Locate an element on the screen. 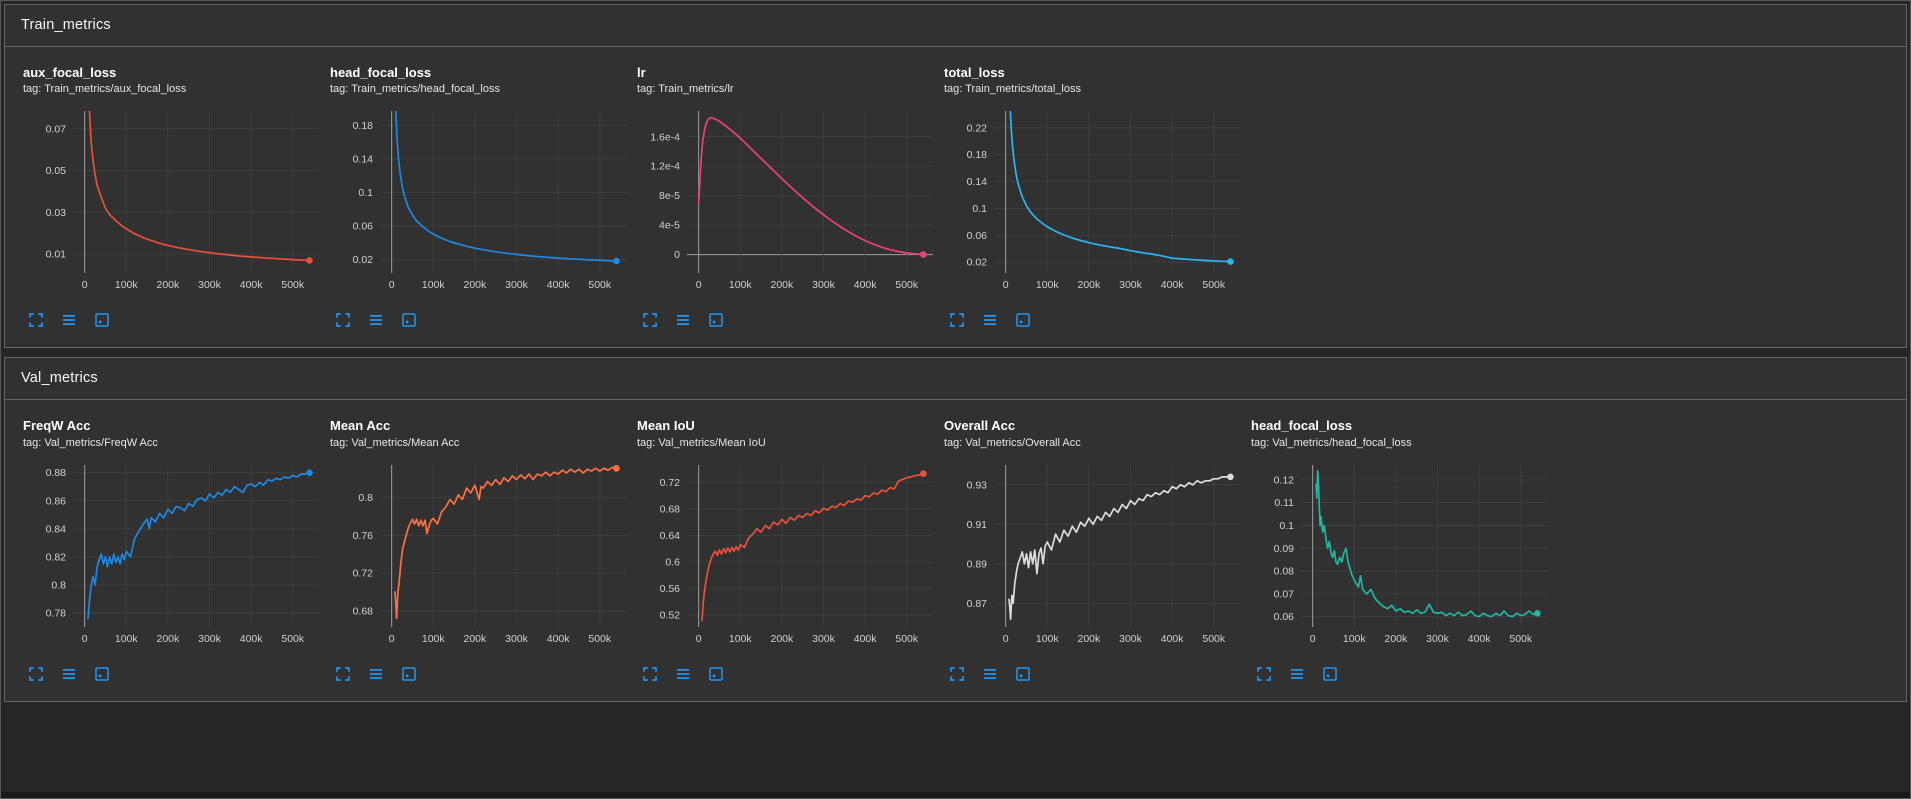  svg-text: 1.6e-4 is located at coordinates (665, 138).